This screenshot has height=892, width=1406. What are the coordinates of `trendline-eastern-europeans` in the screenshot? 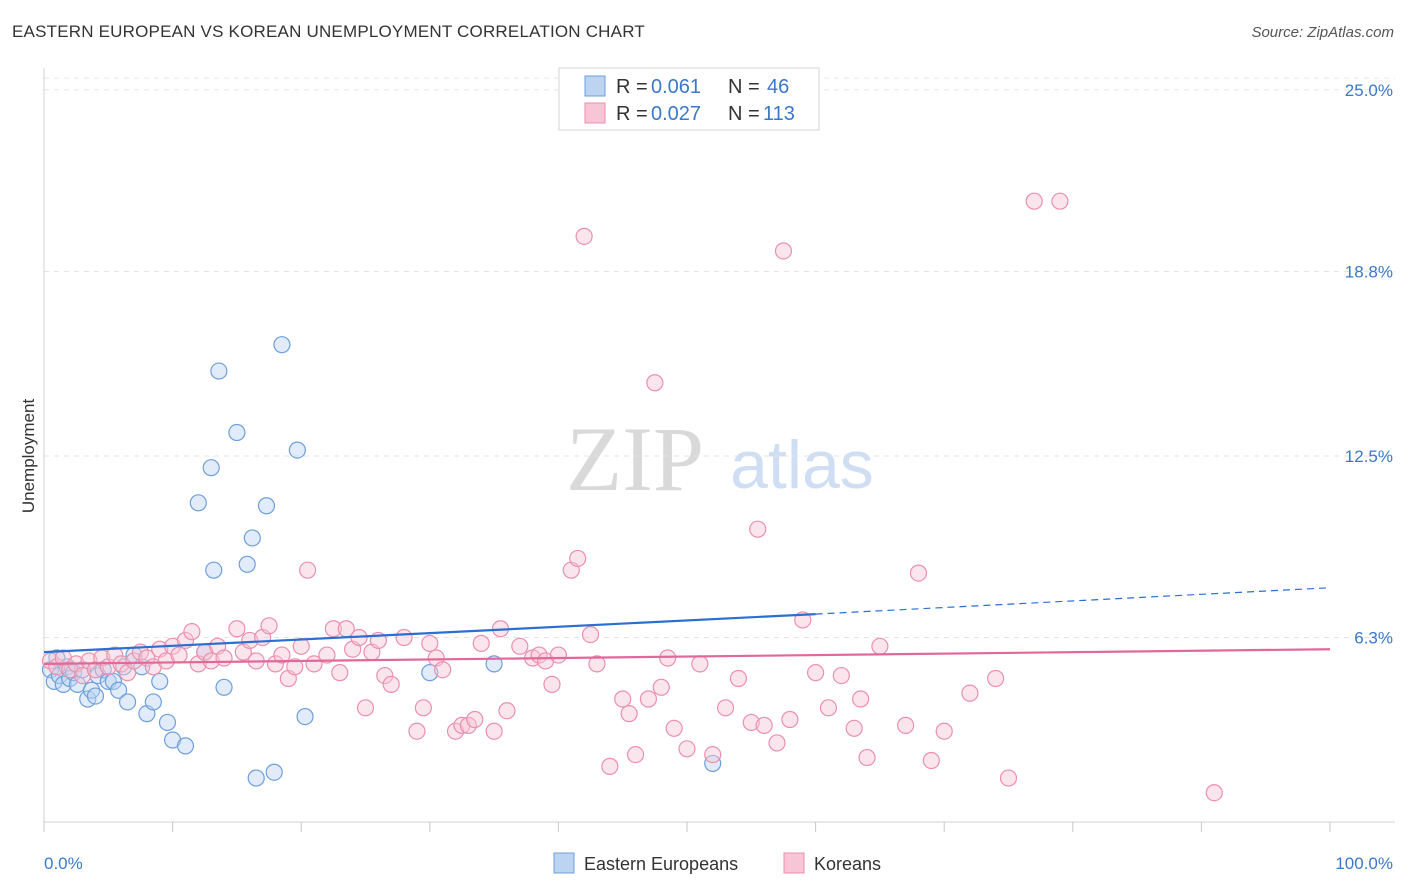 It's located at (429, 633).